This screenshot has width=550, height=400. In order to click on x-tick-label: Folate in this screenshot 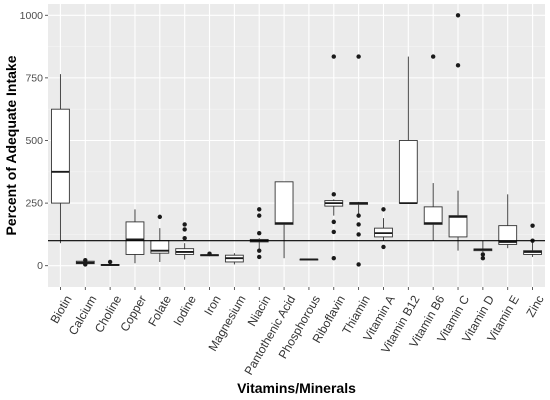, I will do `click(159, 311)`.